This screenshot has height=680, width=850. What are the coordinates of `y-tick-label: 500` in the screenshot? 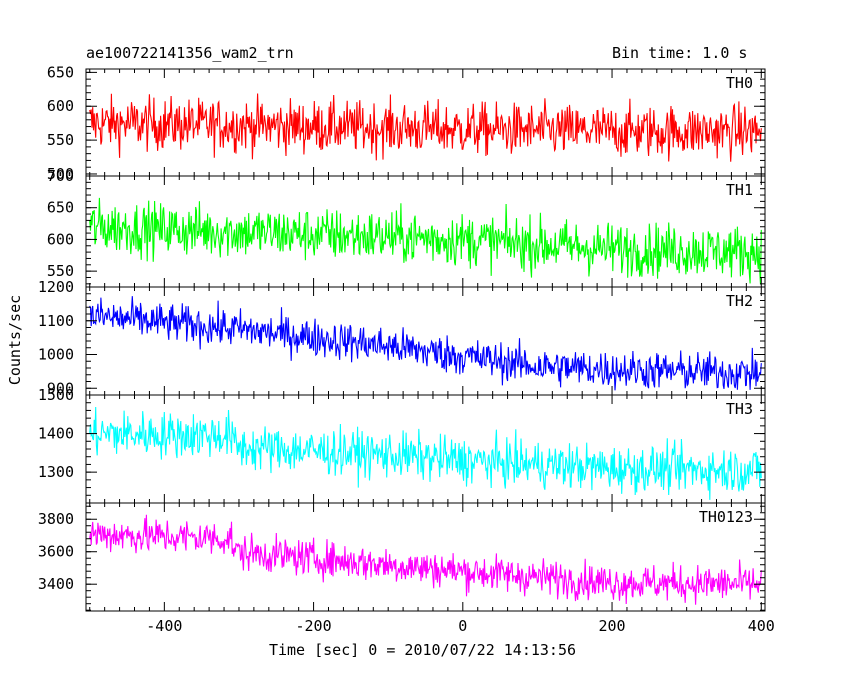 It's located at (60, 174).